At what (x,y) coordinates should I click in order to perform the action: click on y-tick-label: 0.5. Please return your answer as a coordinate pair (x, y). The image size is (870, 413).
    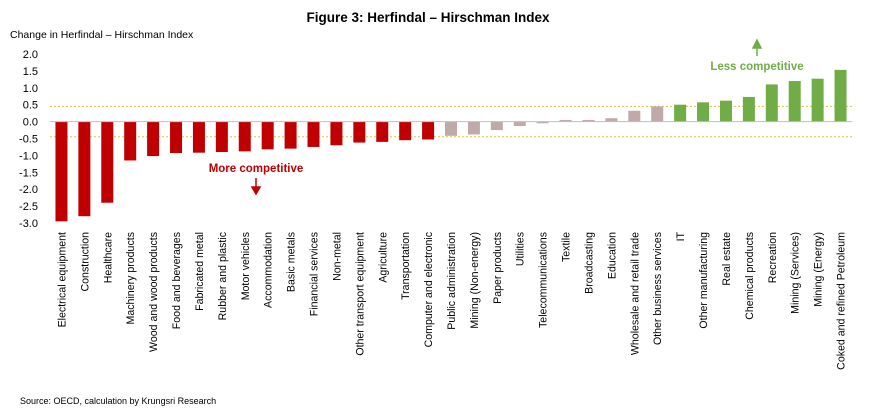
    Looking at the image, I should click on (30, 106).